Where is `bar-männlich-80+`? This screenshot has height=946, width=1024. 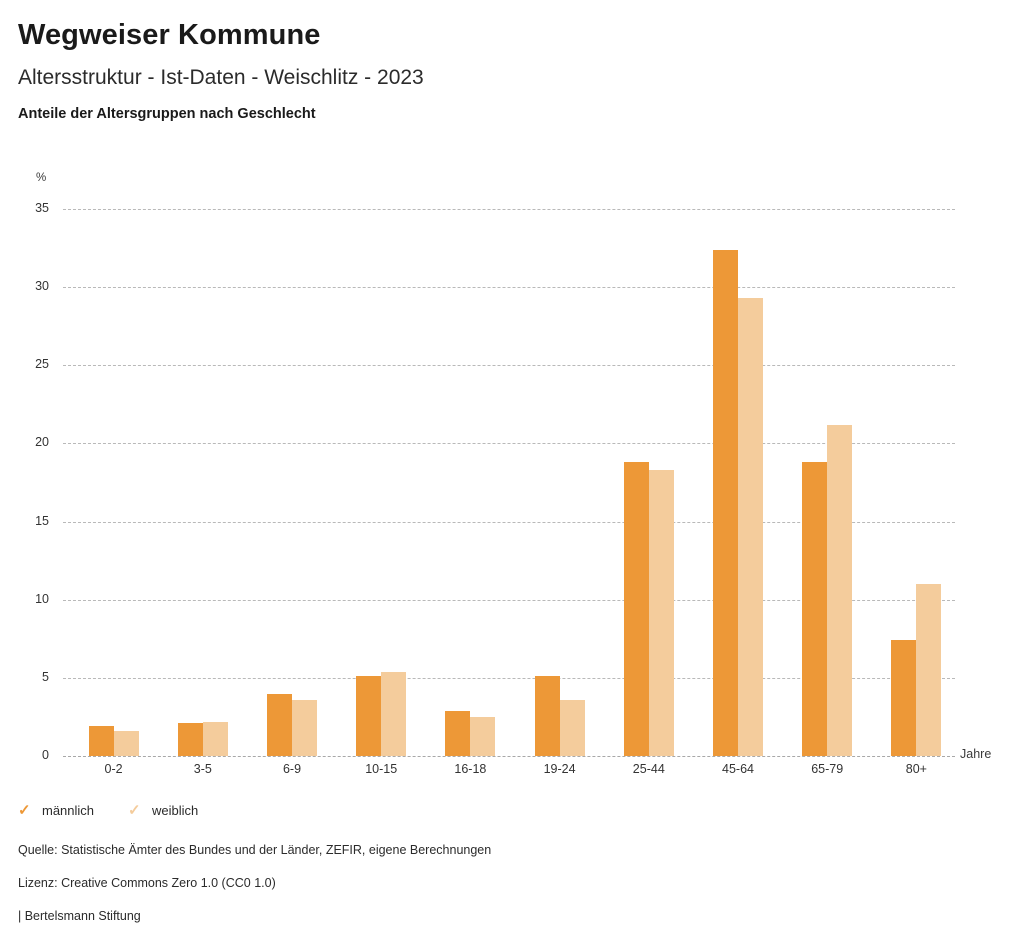 bar-männlich-80+ is located at coordinates (904, 698).